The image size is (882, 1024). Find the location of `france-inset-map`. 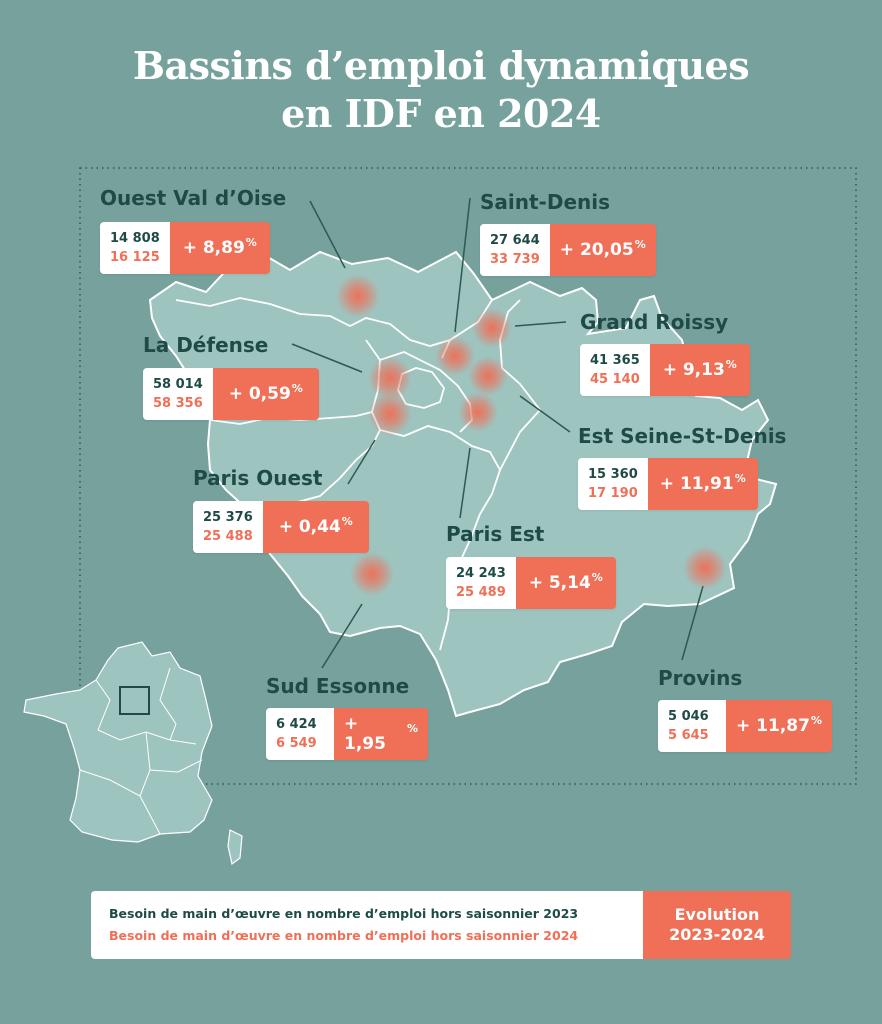

france-inset-map is located at coordinates (118, 742).